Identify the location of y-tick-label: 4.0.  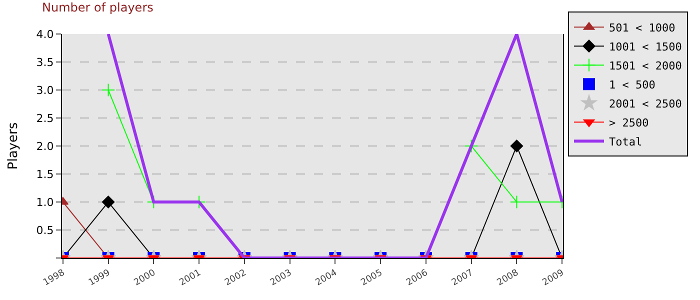
(45, 34).